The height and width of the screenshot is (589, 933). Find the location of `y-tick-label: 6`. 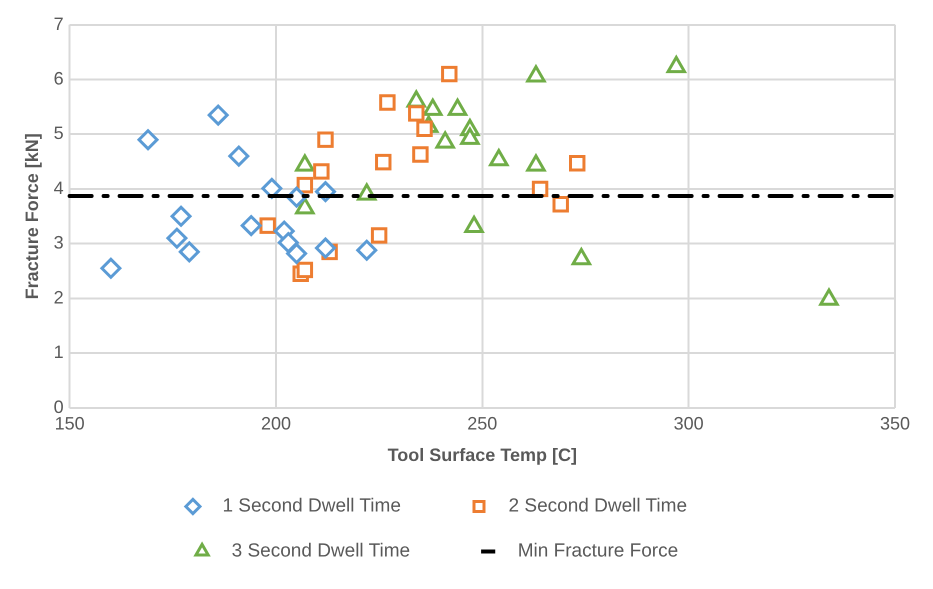

y-tick-label: 6 is located at coordinates (59, 78).